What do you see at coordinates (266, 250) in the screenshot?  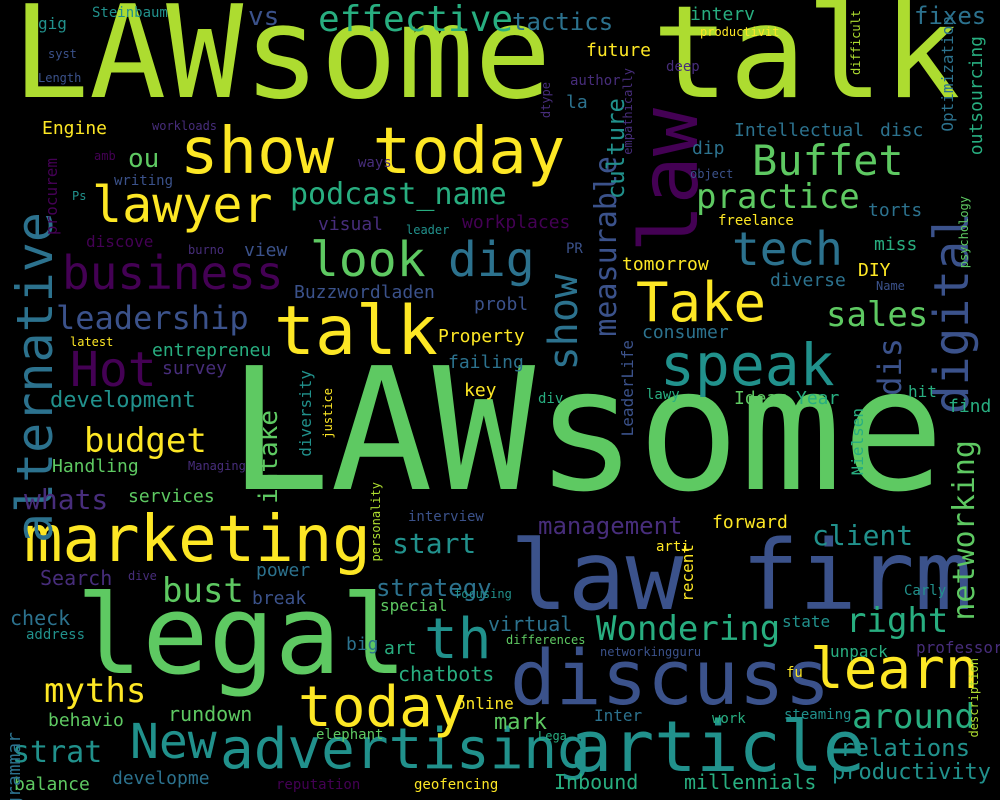 I see `word-view: view` at bounding box center [266, 250].